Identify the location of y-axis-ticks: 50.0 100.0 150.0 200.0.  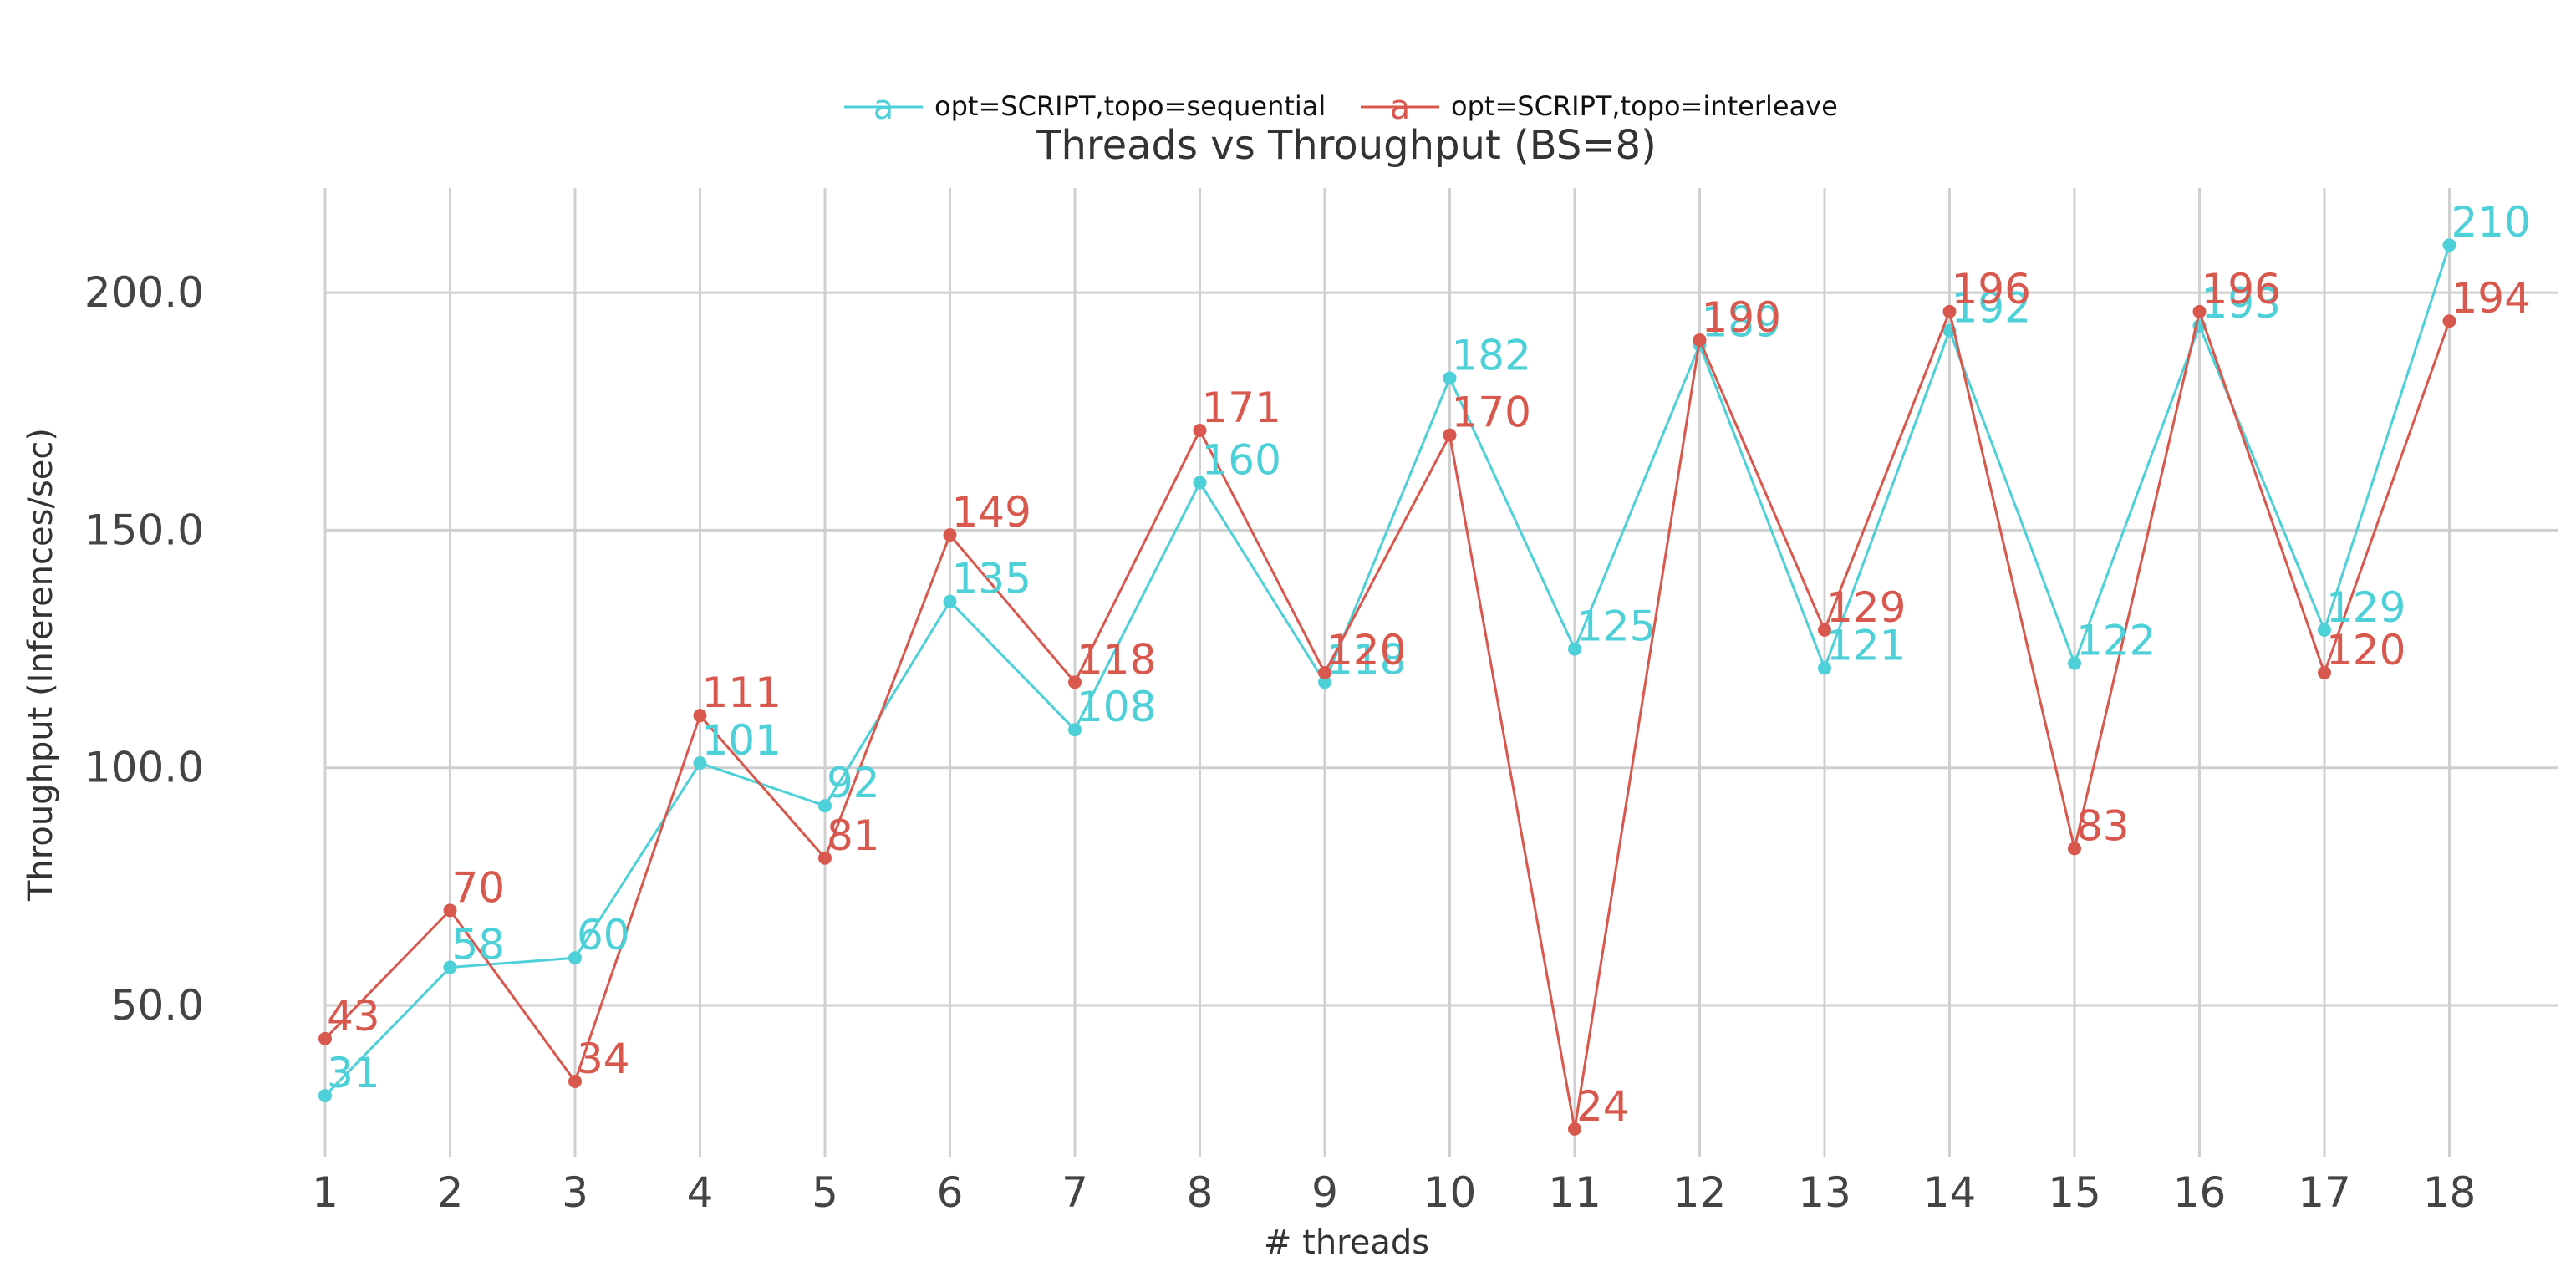
(144, 649).